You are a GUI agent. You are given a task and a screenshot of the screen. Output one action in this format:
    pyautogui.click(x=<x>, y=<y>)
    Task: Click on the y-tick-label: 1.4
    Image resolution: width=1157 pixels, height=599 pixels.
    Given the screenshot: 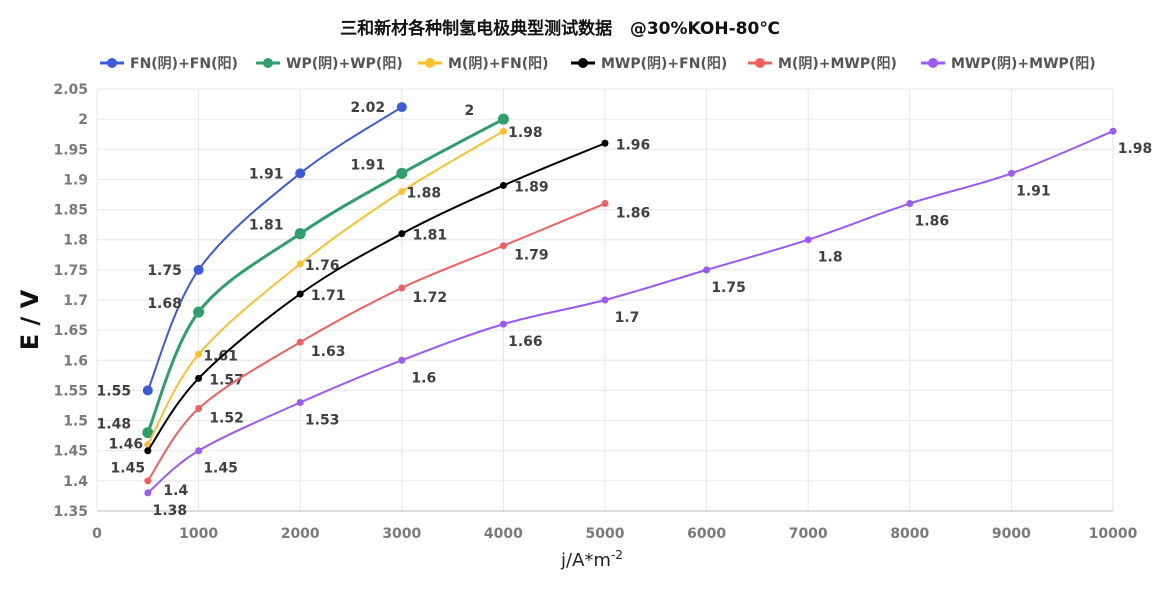 What is the action you would take?
    pyautogui.click(x=75, y=482)
    